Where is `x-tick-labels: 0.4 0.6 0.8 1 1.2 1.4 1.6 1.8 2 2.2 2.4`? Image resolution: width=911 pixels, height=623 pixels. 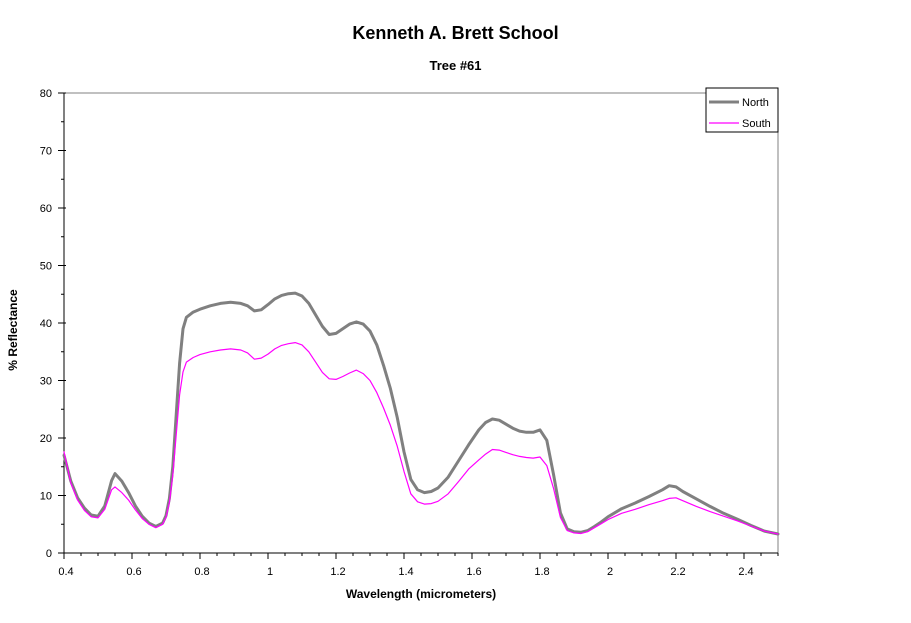
x-tick-labels: 0.4 0.6 0.8 1 1.2 1.4 1.6 1.8 2 2.2 2.4 is located at coordinates (405, 572).